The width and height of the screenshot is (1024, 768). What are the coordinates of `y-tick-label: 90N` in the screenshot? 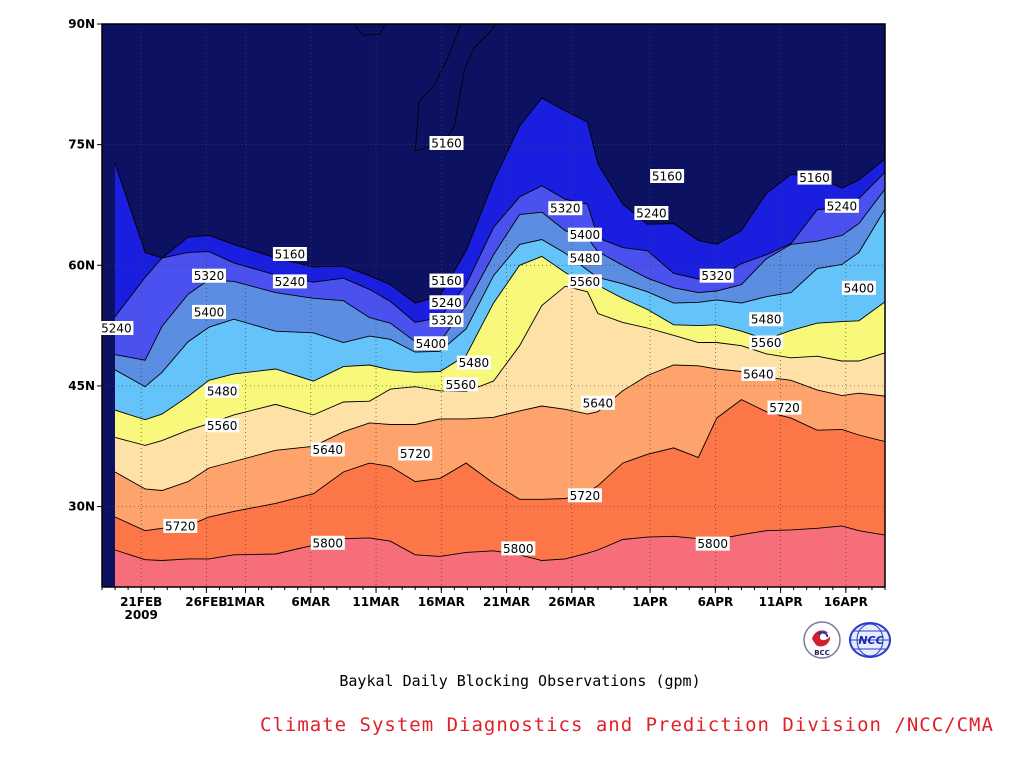 It's located at (81, 24).